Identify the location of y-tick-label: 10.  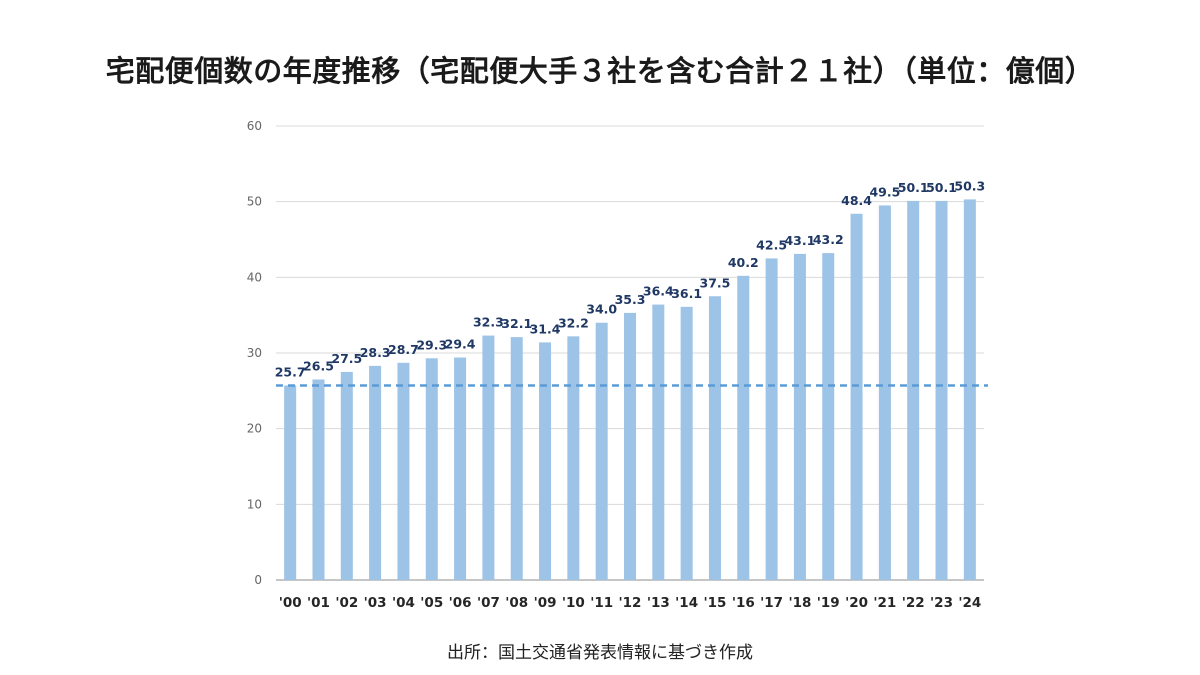
(254, 504).